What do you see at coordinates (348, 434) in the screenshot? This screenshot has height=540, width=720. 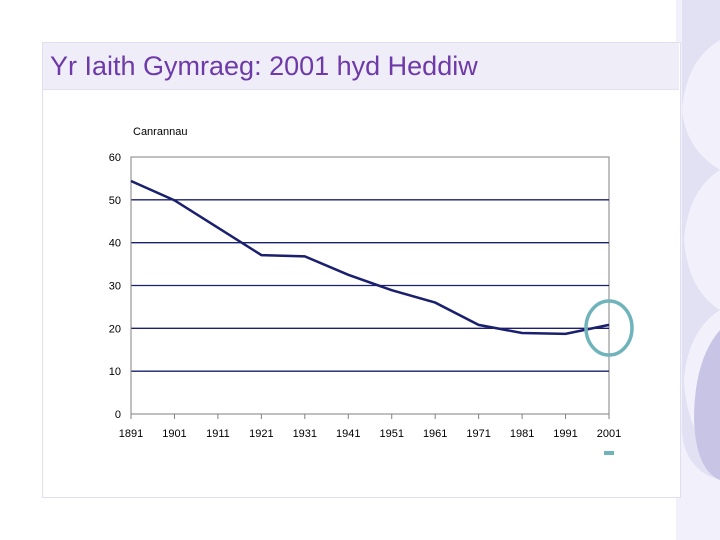 I see `x-tick-label: 1941` at bounding box center [348, 434].